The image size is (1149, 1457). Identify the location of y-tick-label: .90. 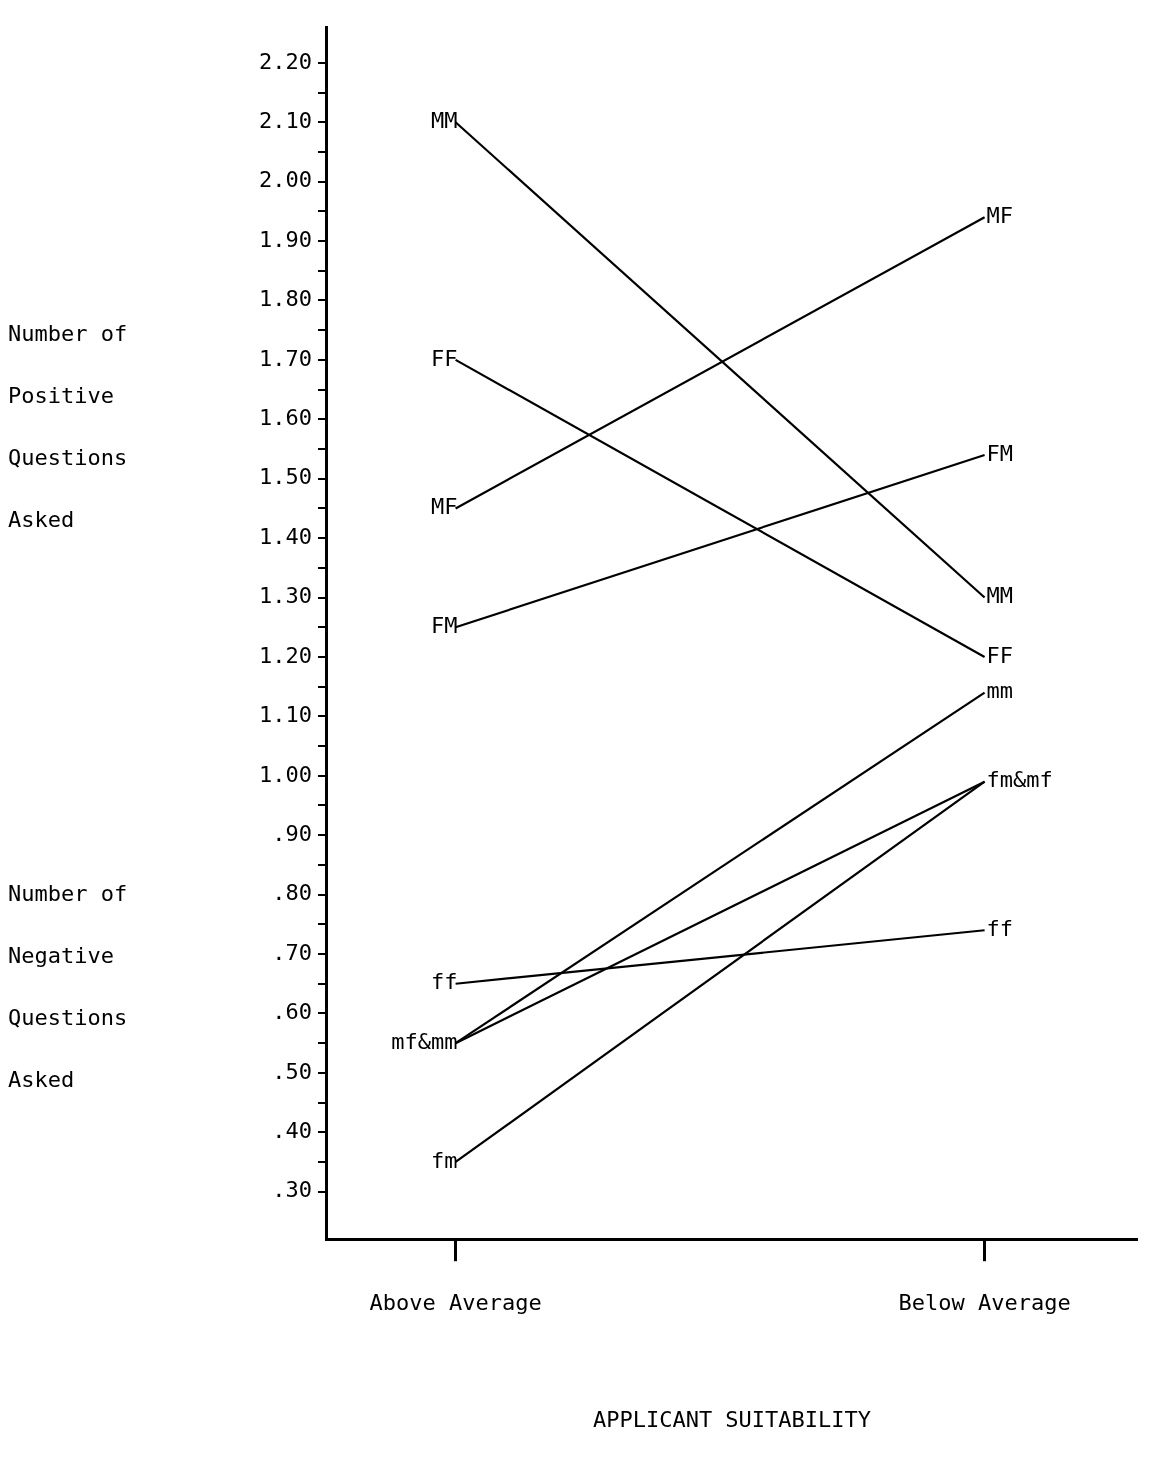
(292, 833).